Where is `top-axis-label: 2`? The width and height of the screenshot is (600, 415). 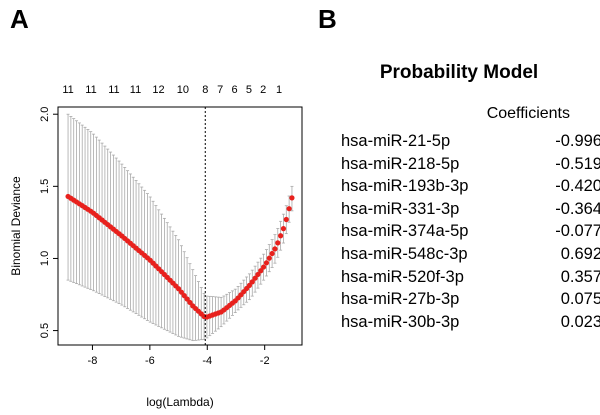 top-axis-label: 2 is located at coordinates (263, 90).